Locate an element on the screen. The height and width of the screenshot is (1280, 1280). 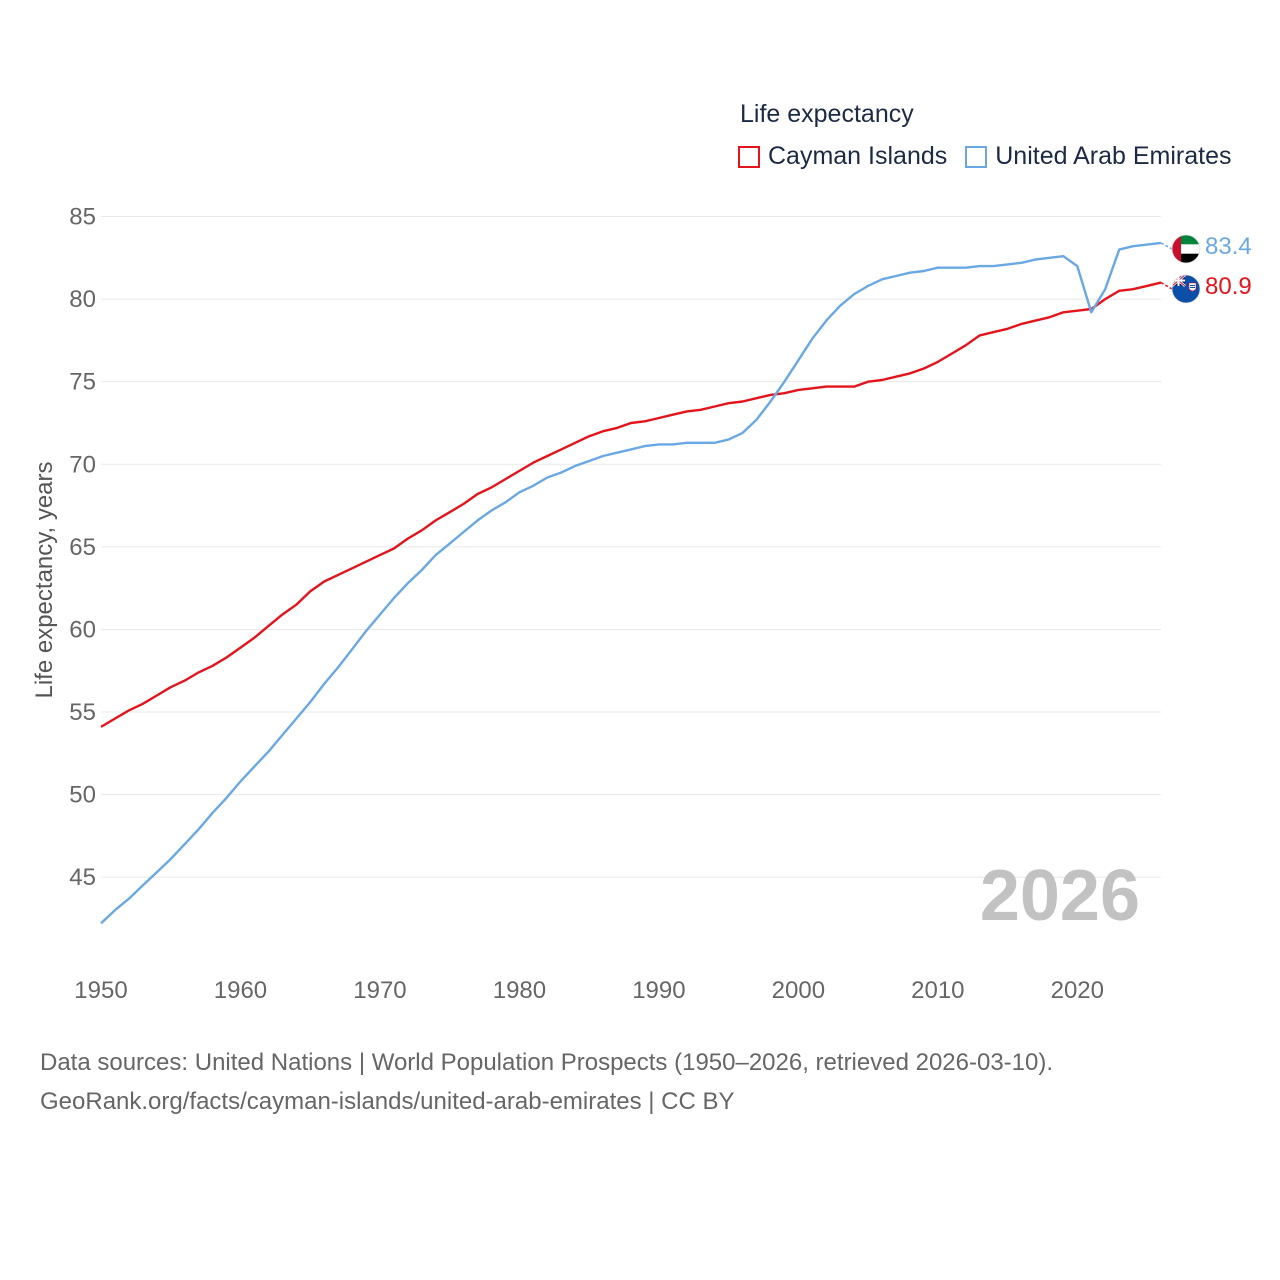
y-tick-label-65: 65 is located at coordinates (82, 547).